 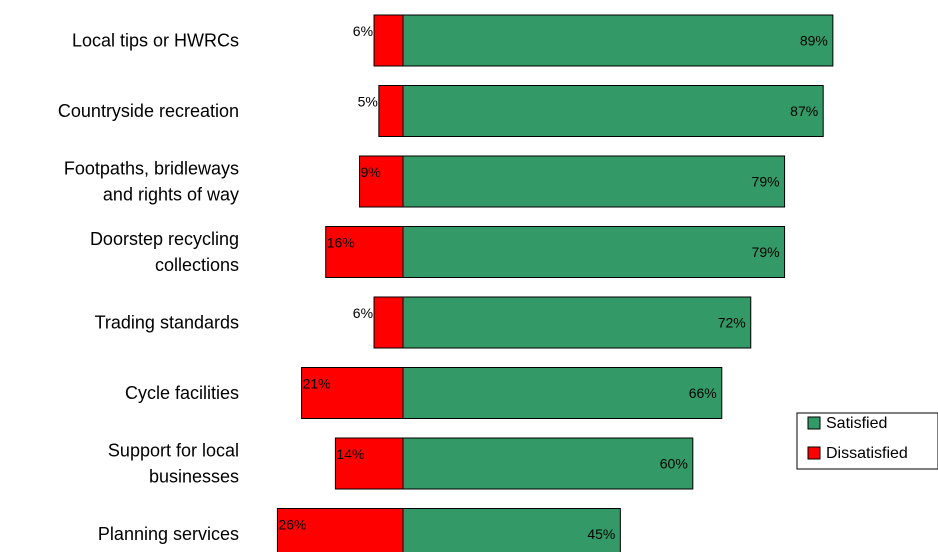 What do you see at coordinates (368, 102) in the screenshot?
I see `data-label-dissatisfied: 5%` at bounding box center [368, 102].